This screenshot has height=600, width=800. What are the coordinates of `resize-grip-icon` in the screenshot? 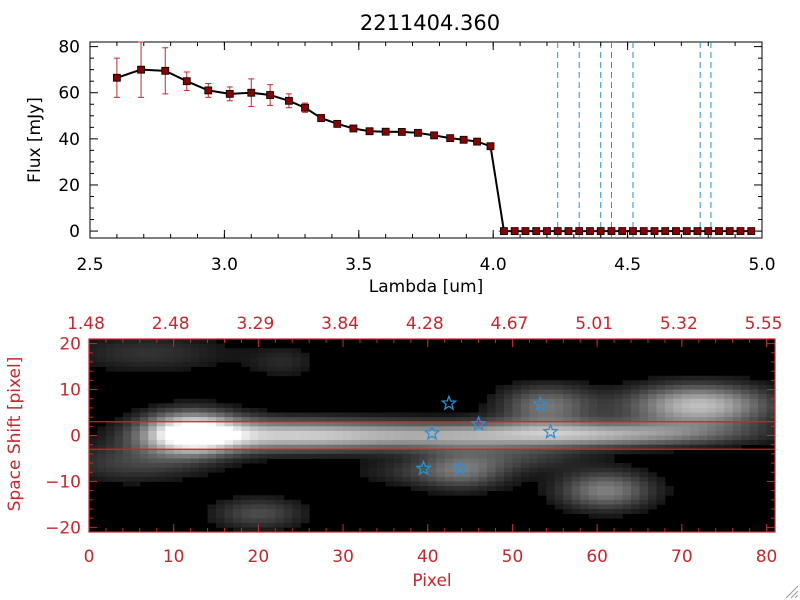 It's located at (792, 592).